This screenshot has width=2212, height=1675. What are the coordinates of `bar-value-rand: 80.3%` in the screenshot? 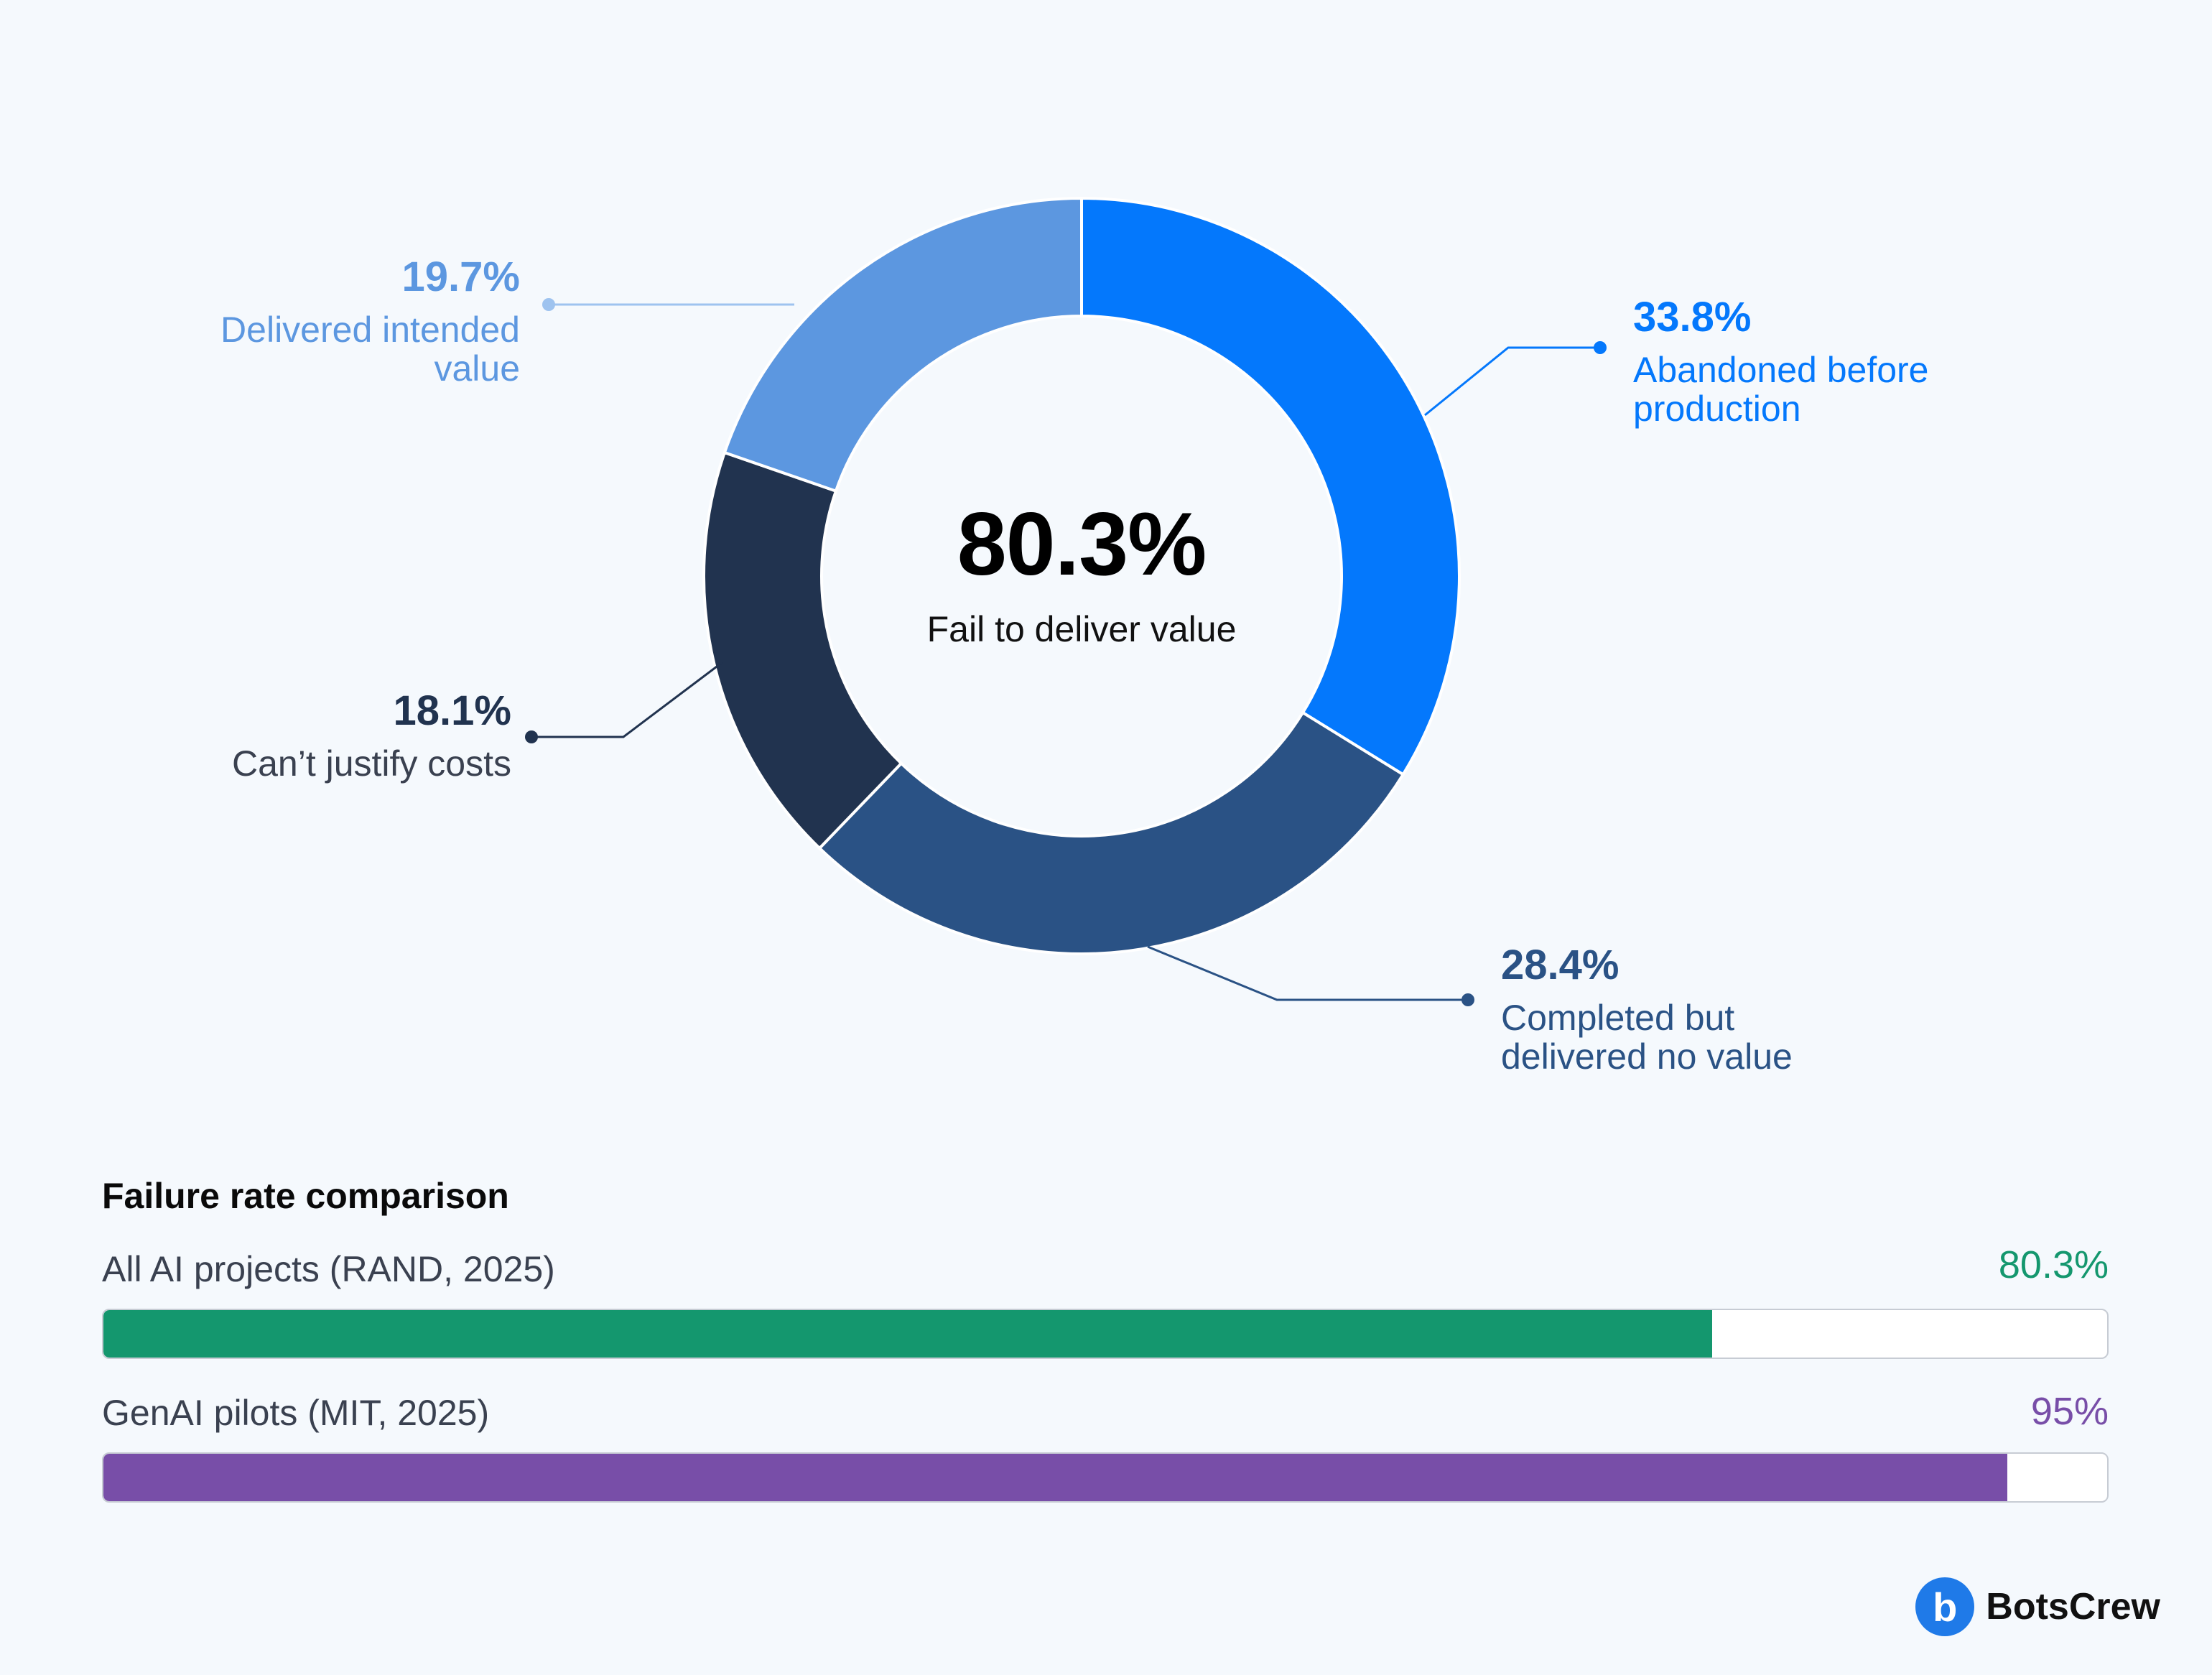 It's located at (2053, 1264).